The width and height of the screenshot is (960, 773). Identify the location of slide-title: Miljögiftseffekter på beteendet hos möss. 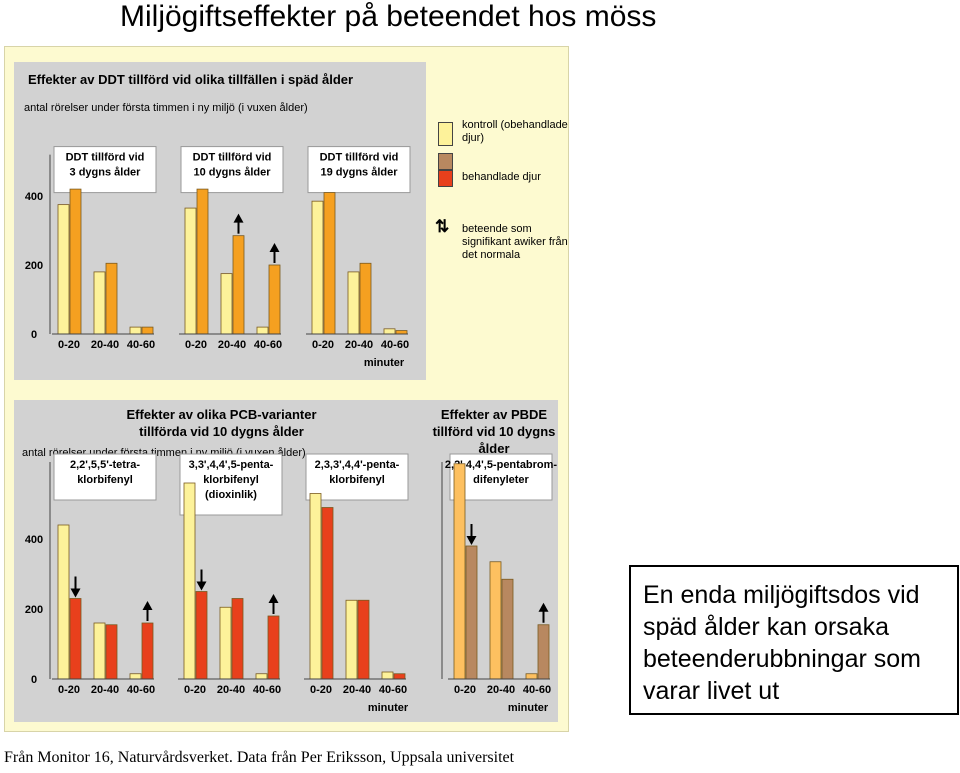
(388, 16).